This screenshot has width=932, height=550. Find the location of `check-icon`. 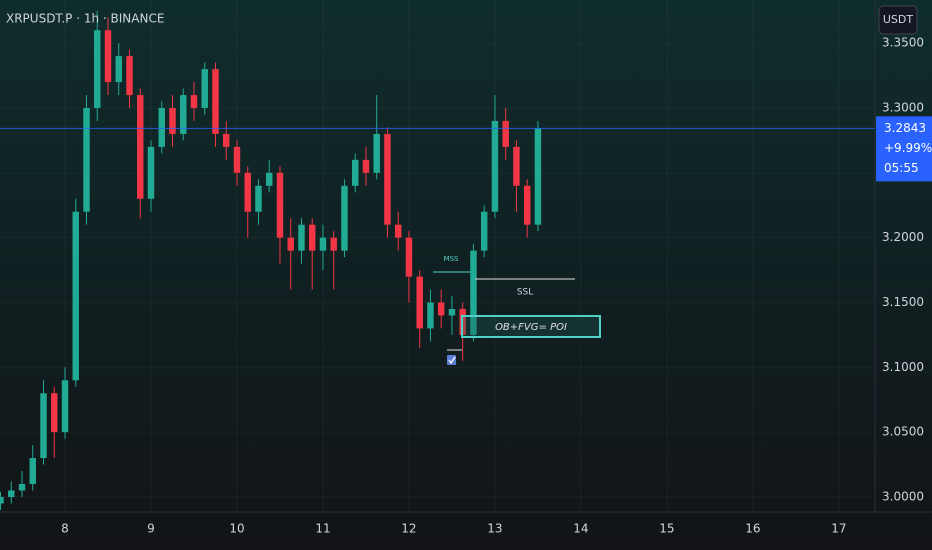

check-icon is located at coordinates (451, 360).